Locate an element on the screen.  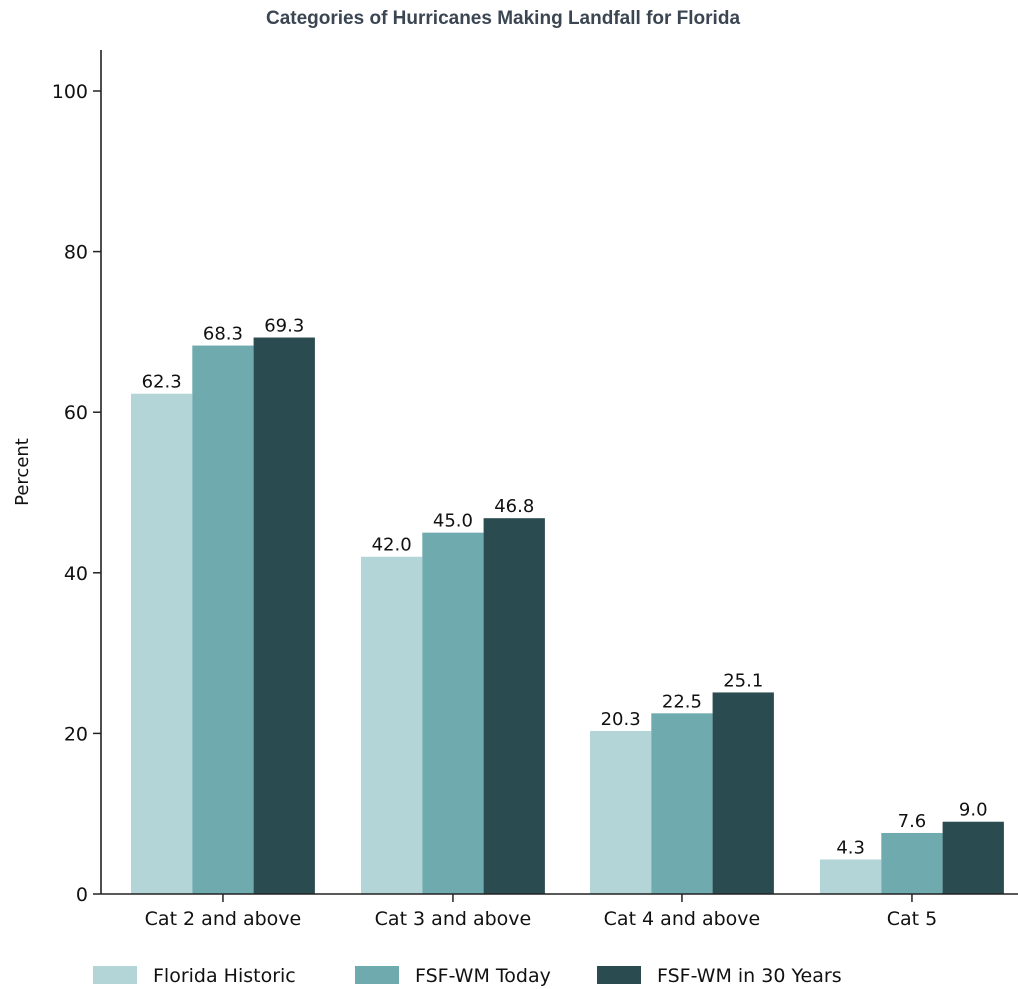
bar-value-label: 4.3 is located at coordinates (850, 847).